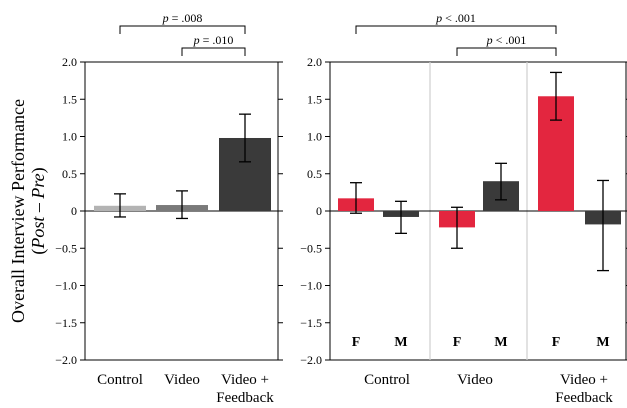 The height and width of the screenshot is (408, 627). I want to click on left-y-tick-label: −2.0, so click(66, 360).